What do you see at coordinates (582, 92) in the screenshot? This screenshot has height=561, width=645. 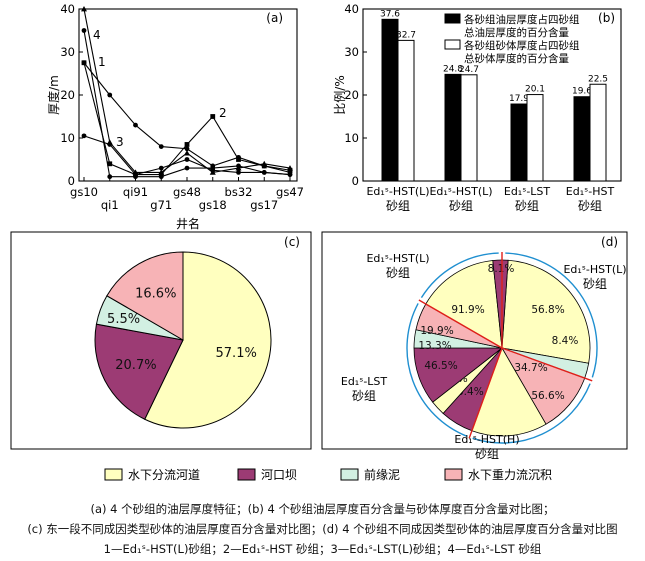 I see `bar-value-label: 19.6` at bounding box center [582, 92].